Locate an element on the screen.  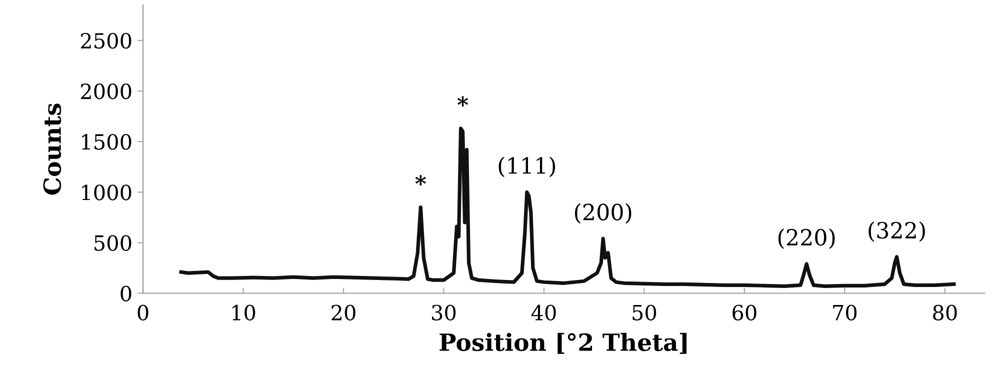
y-tick-label: 0 is located at coordinates (126, 294).